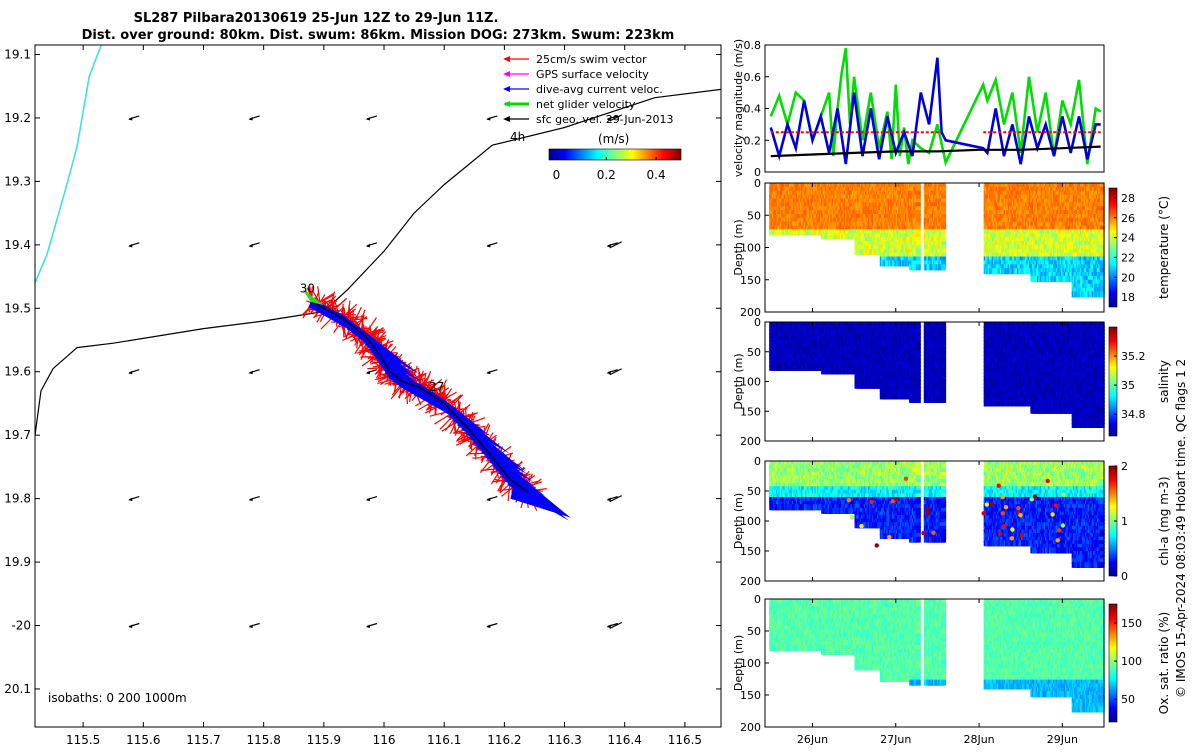  I want to click on map-x-tick-label: 116.5, so click(685, 740).